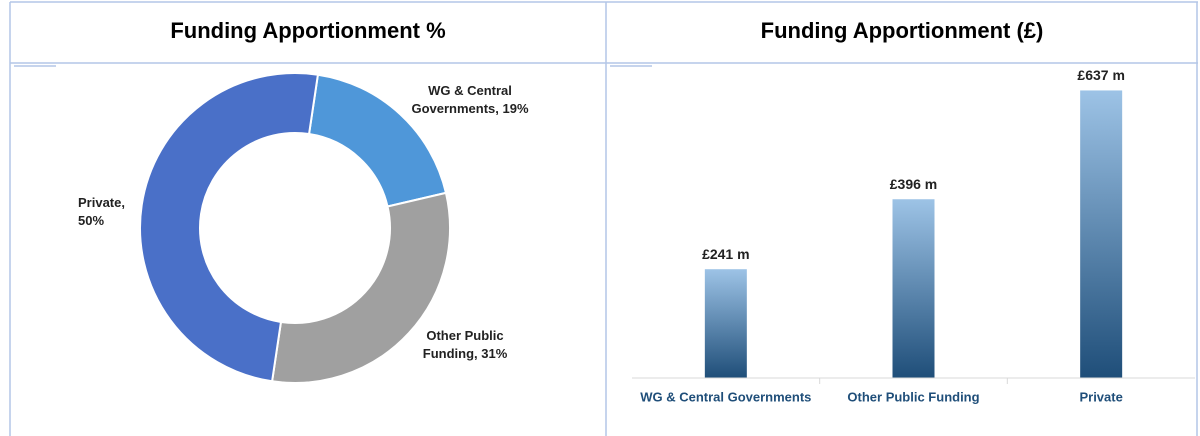 The height and width of the screenshot is (436, 1200). I want to click on x-tick-label: WG & Central Governments, so click(725, 396).